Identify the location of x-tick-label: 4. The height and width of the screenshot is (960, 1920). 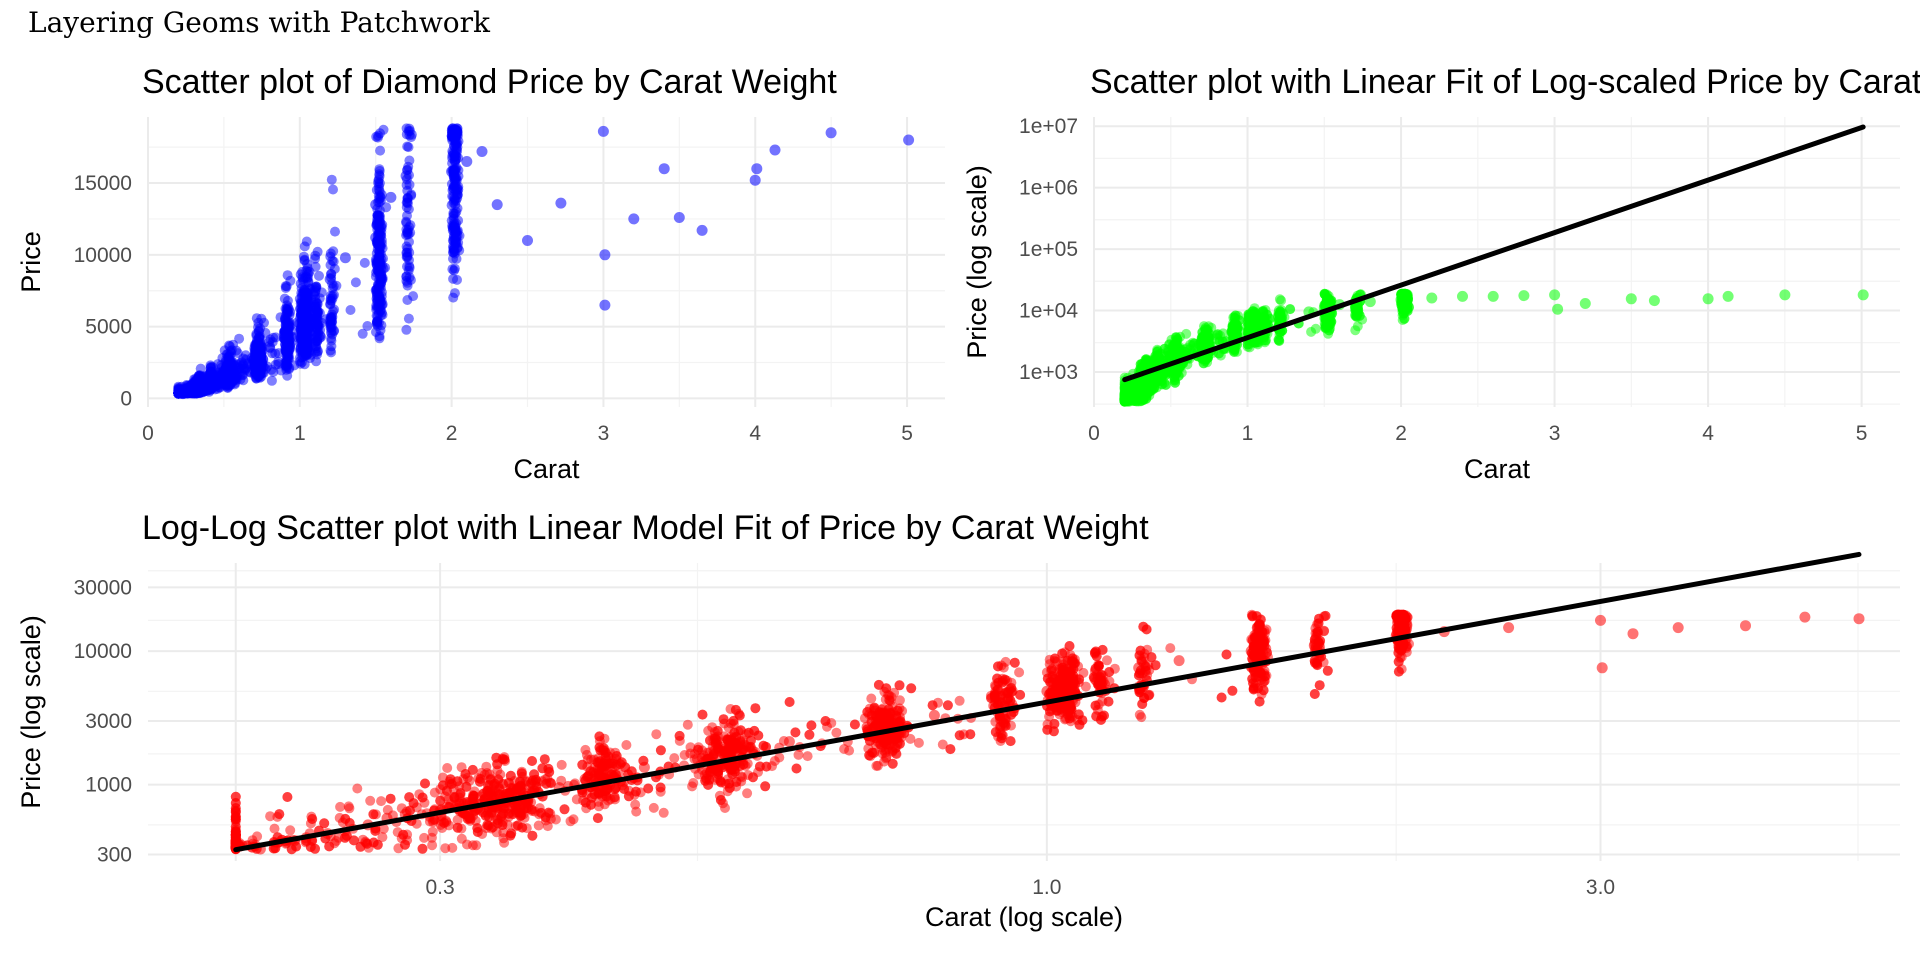
(755, 433).